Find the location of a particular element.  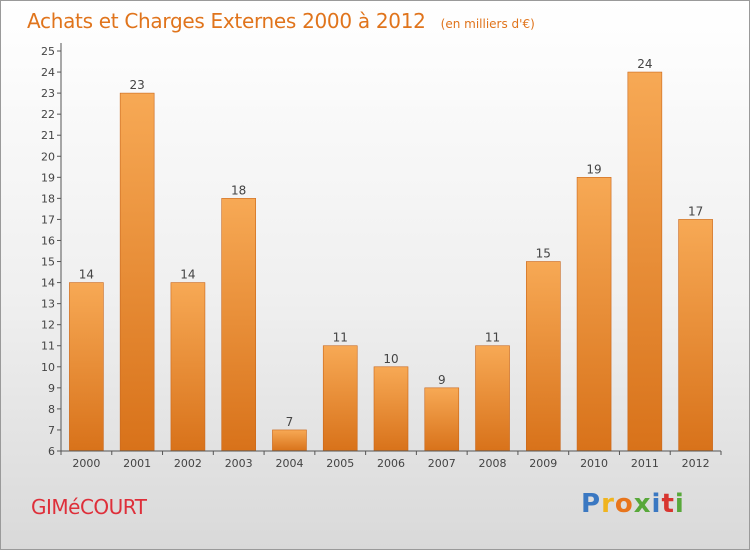

chart-title: Achats et Charges Externes 2000 à 2012 is located at coordinates (226, 21).